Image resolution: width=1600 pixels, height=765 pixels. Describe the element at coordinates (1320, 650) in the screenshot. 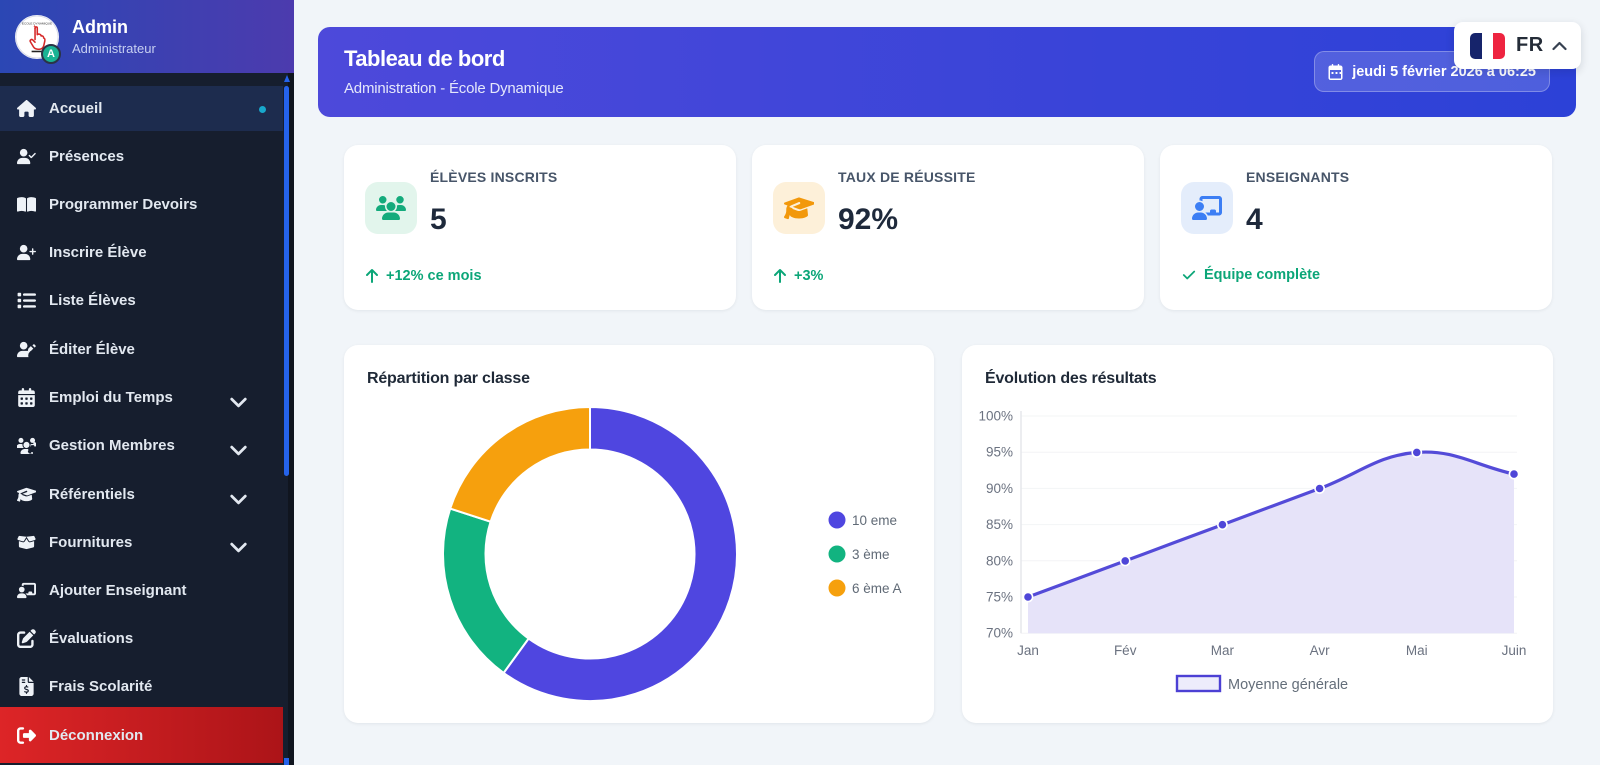

I see `svg-text: Avr` at that location.